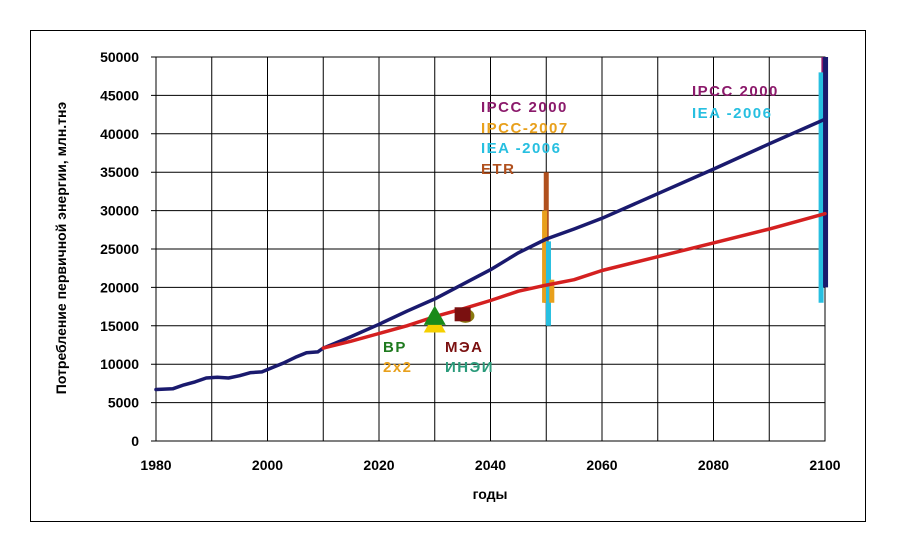 The width and height of the screenshot is (898, 558). Describe the element at coordinates (525, 128) in the screenshot. I see `annotation-ipcc-2007-2050: IPCC-2007` at that location.